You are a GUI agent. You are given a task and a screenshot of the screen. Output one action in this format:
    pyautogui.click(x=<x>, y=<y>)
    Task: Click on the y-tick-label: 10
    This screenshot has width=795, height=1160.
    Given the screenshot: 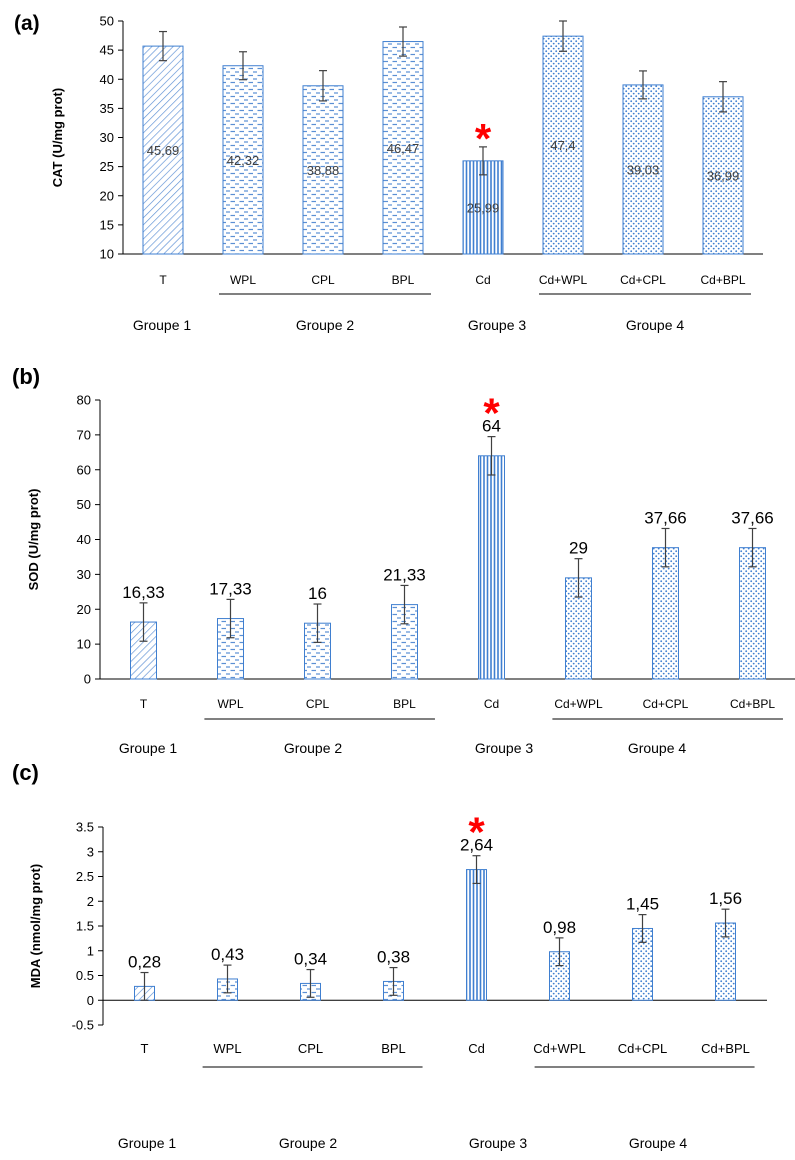 What is the action you would take?
    pyautogui.click(x=84, y=644)
    